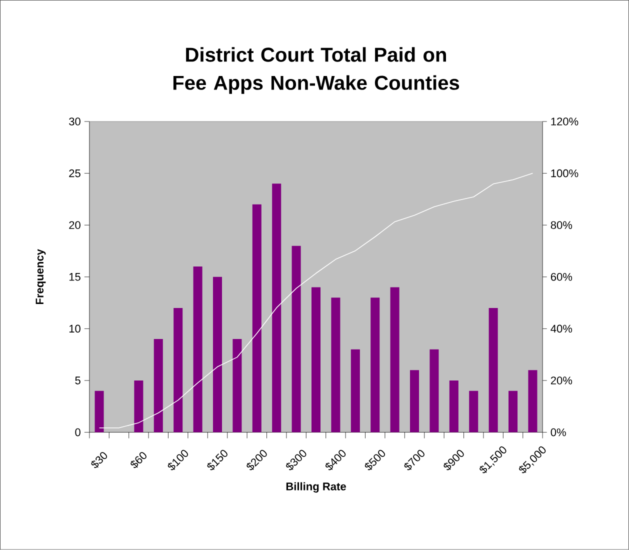 The image size is (629, 550). Describe the element at coordinates (561, 380) in the screenshot. I see `y2-tick-label: 20%` at that location.